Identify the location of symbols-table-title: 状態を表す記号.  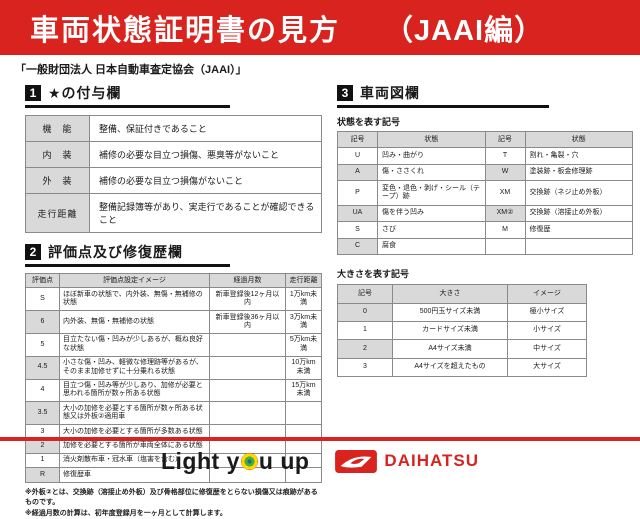
(369, 122).